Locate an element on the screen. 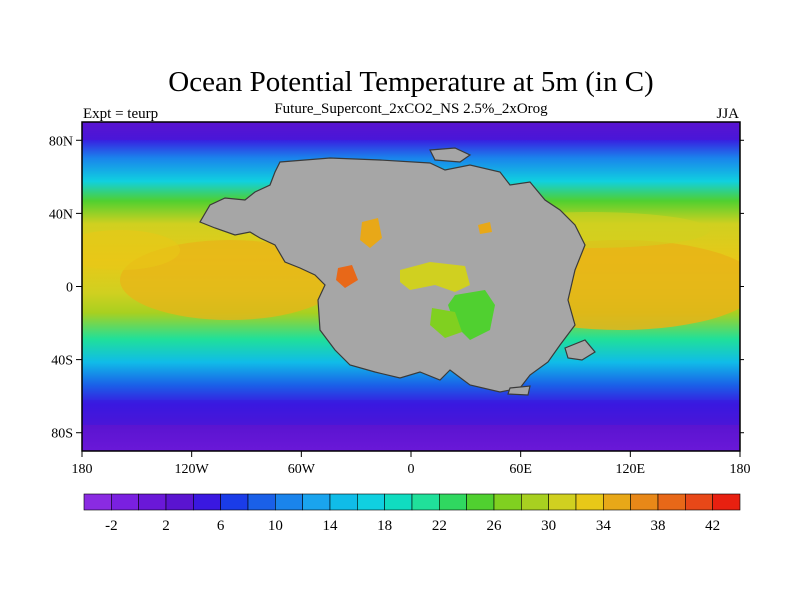  colorbar: -2 2 6 10 14 18 22 26 30 34 38 42 is located at coordinates (412, 513).